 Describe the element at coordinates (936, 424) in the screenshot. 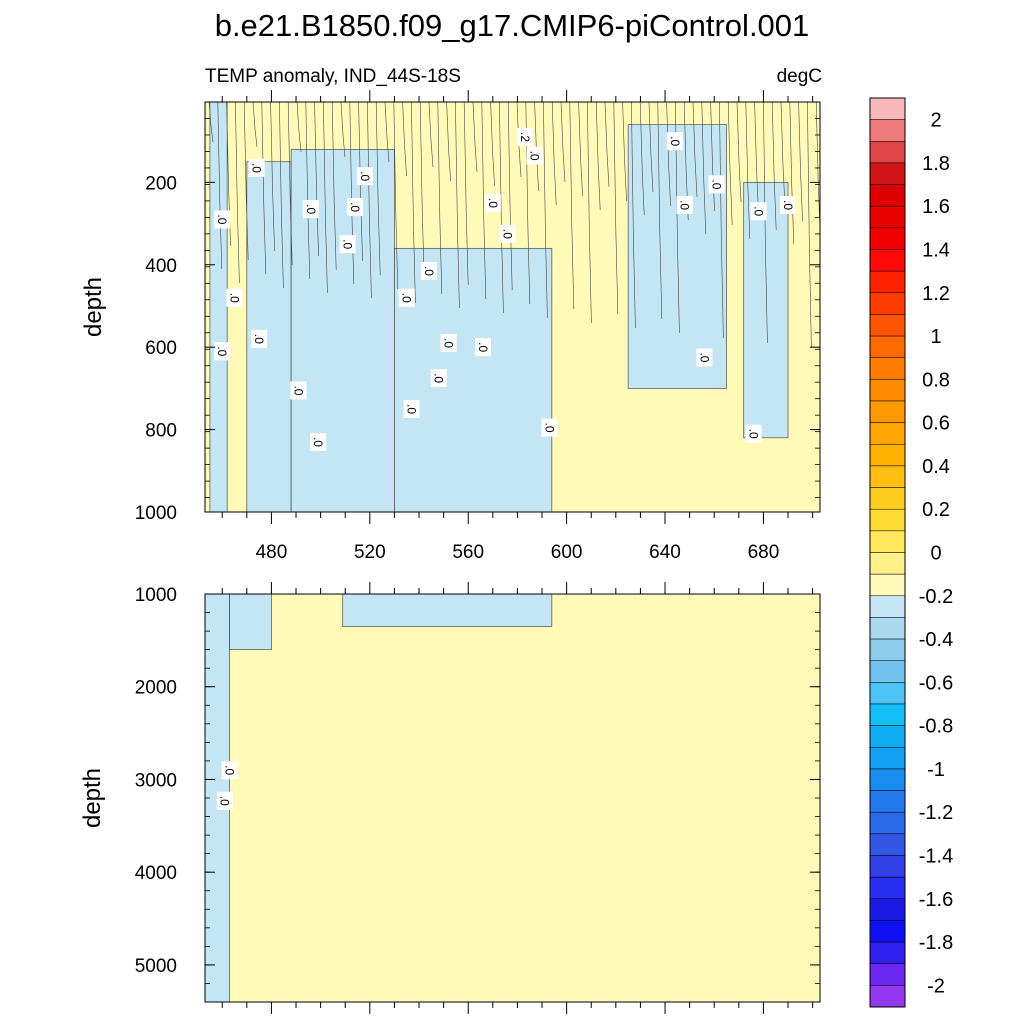

I see `colorbar-level-label: 0.6` at that location.